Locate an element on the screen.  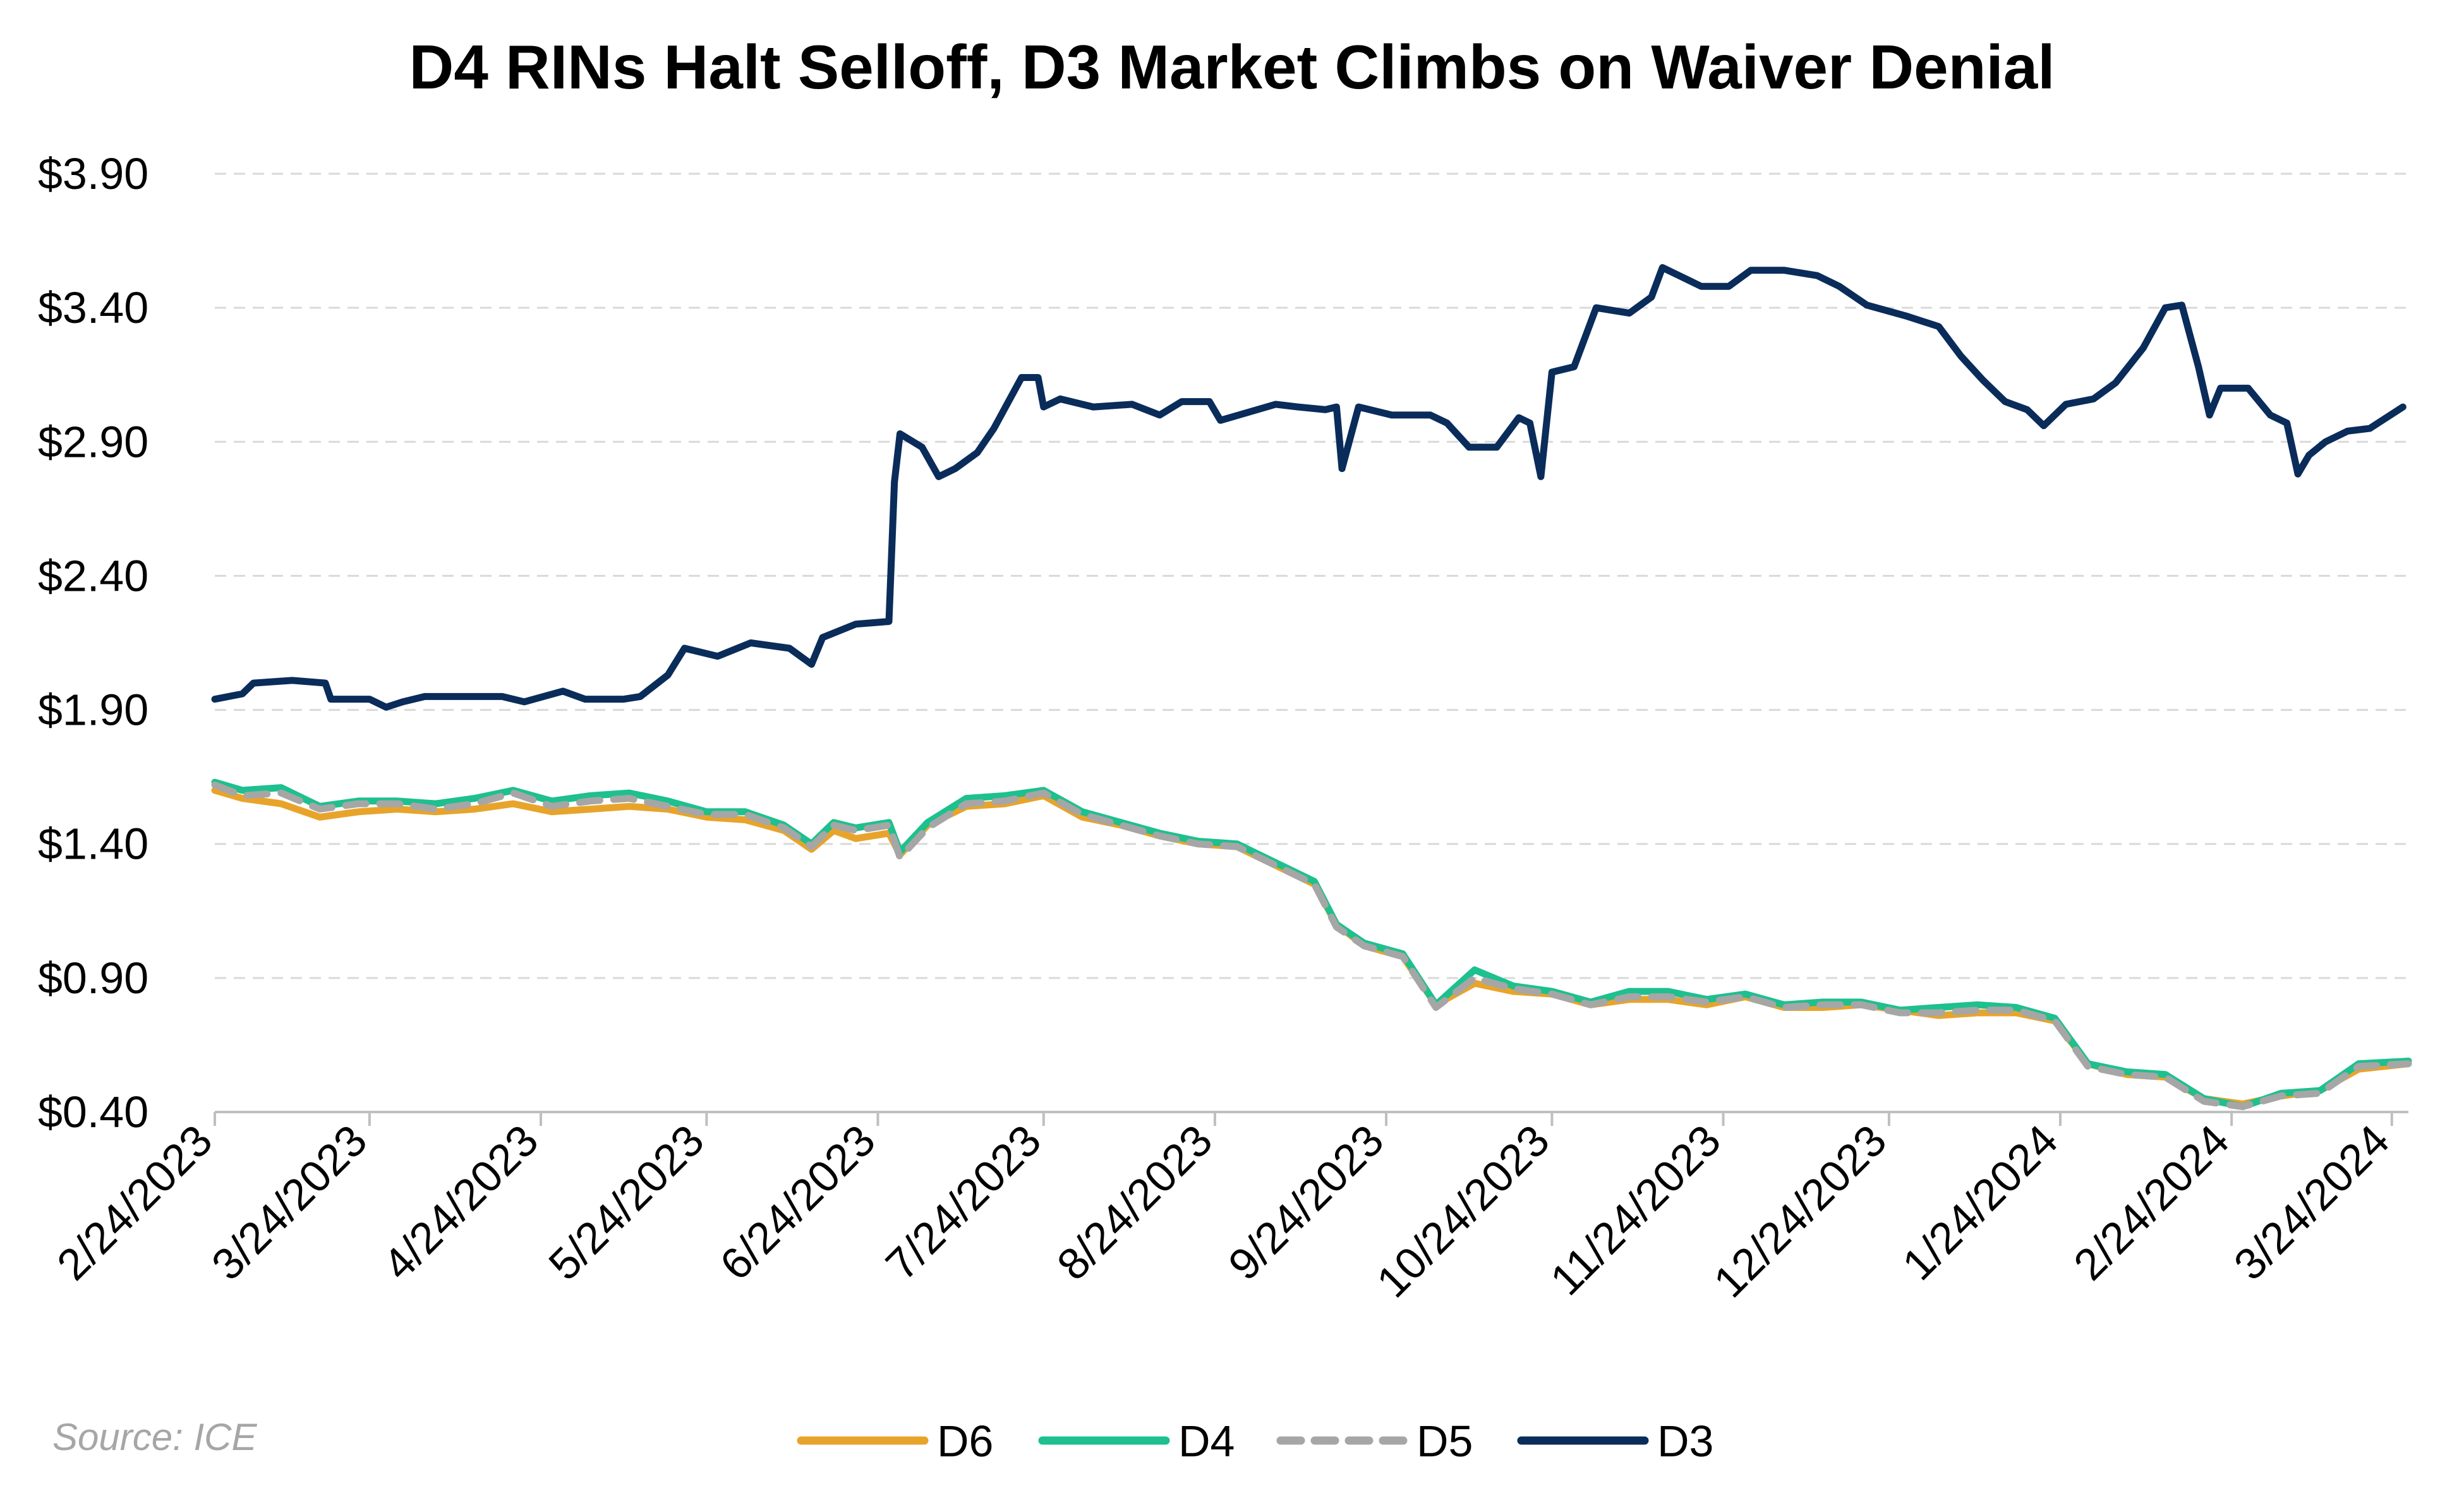
legend-label-d3: D3 is located at coordinates (1685, 1442).